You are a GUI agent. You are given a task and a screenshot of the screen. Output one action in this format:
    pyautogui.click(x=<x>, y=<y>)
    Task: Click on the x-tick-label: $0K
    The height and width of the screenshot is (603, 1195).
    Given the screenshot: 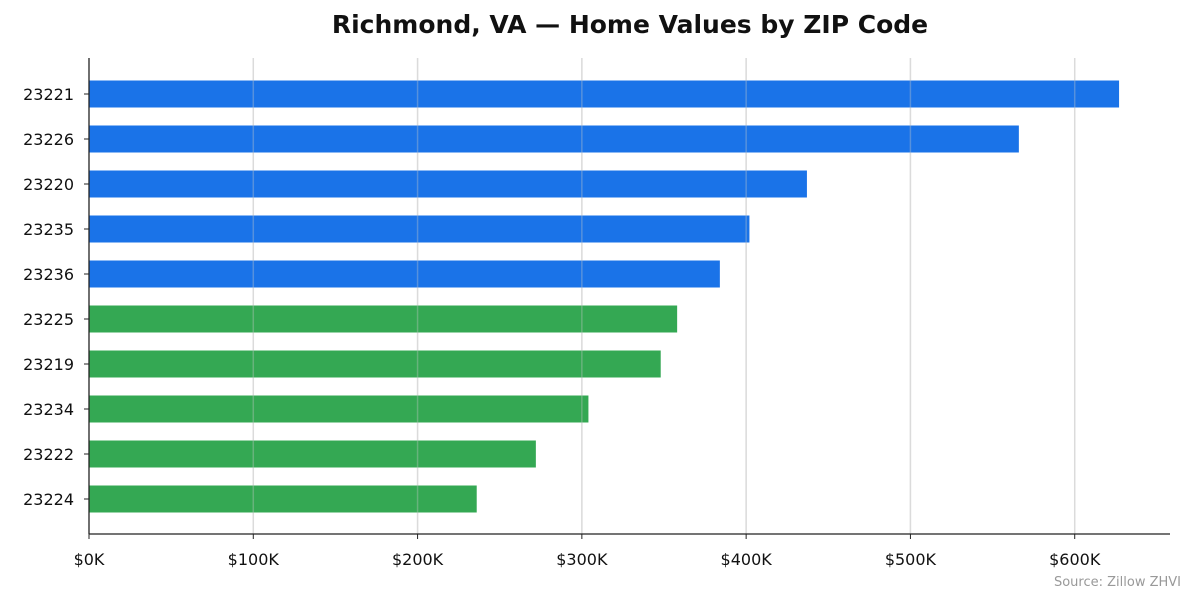 What is the action you would take?
    pyautogui.click(x=89, y=559)
    